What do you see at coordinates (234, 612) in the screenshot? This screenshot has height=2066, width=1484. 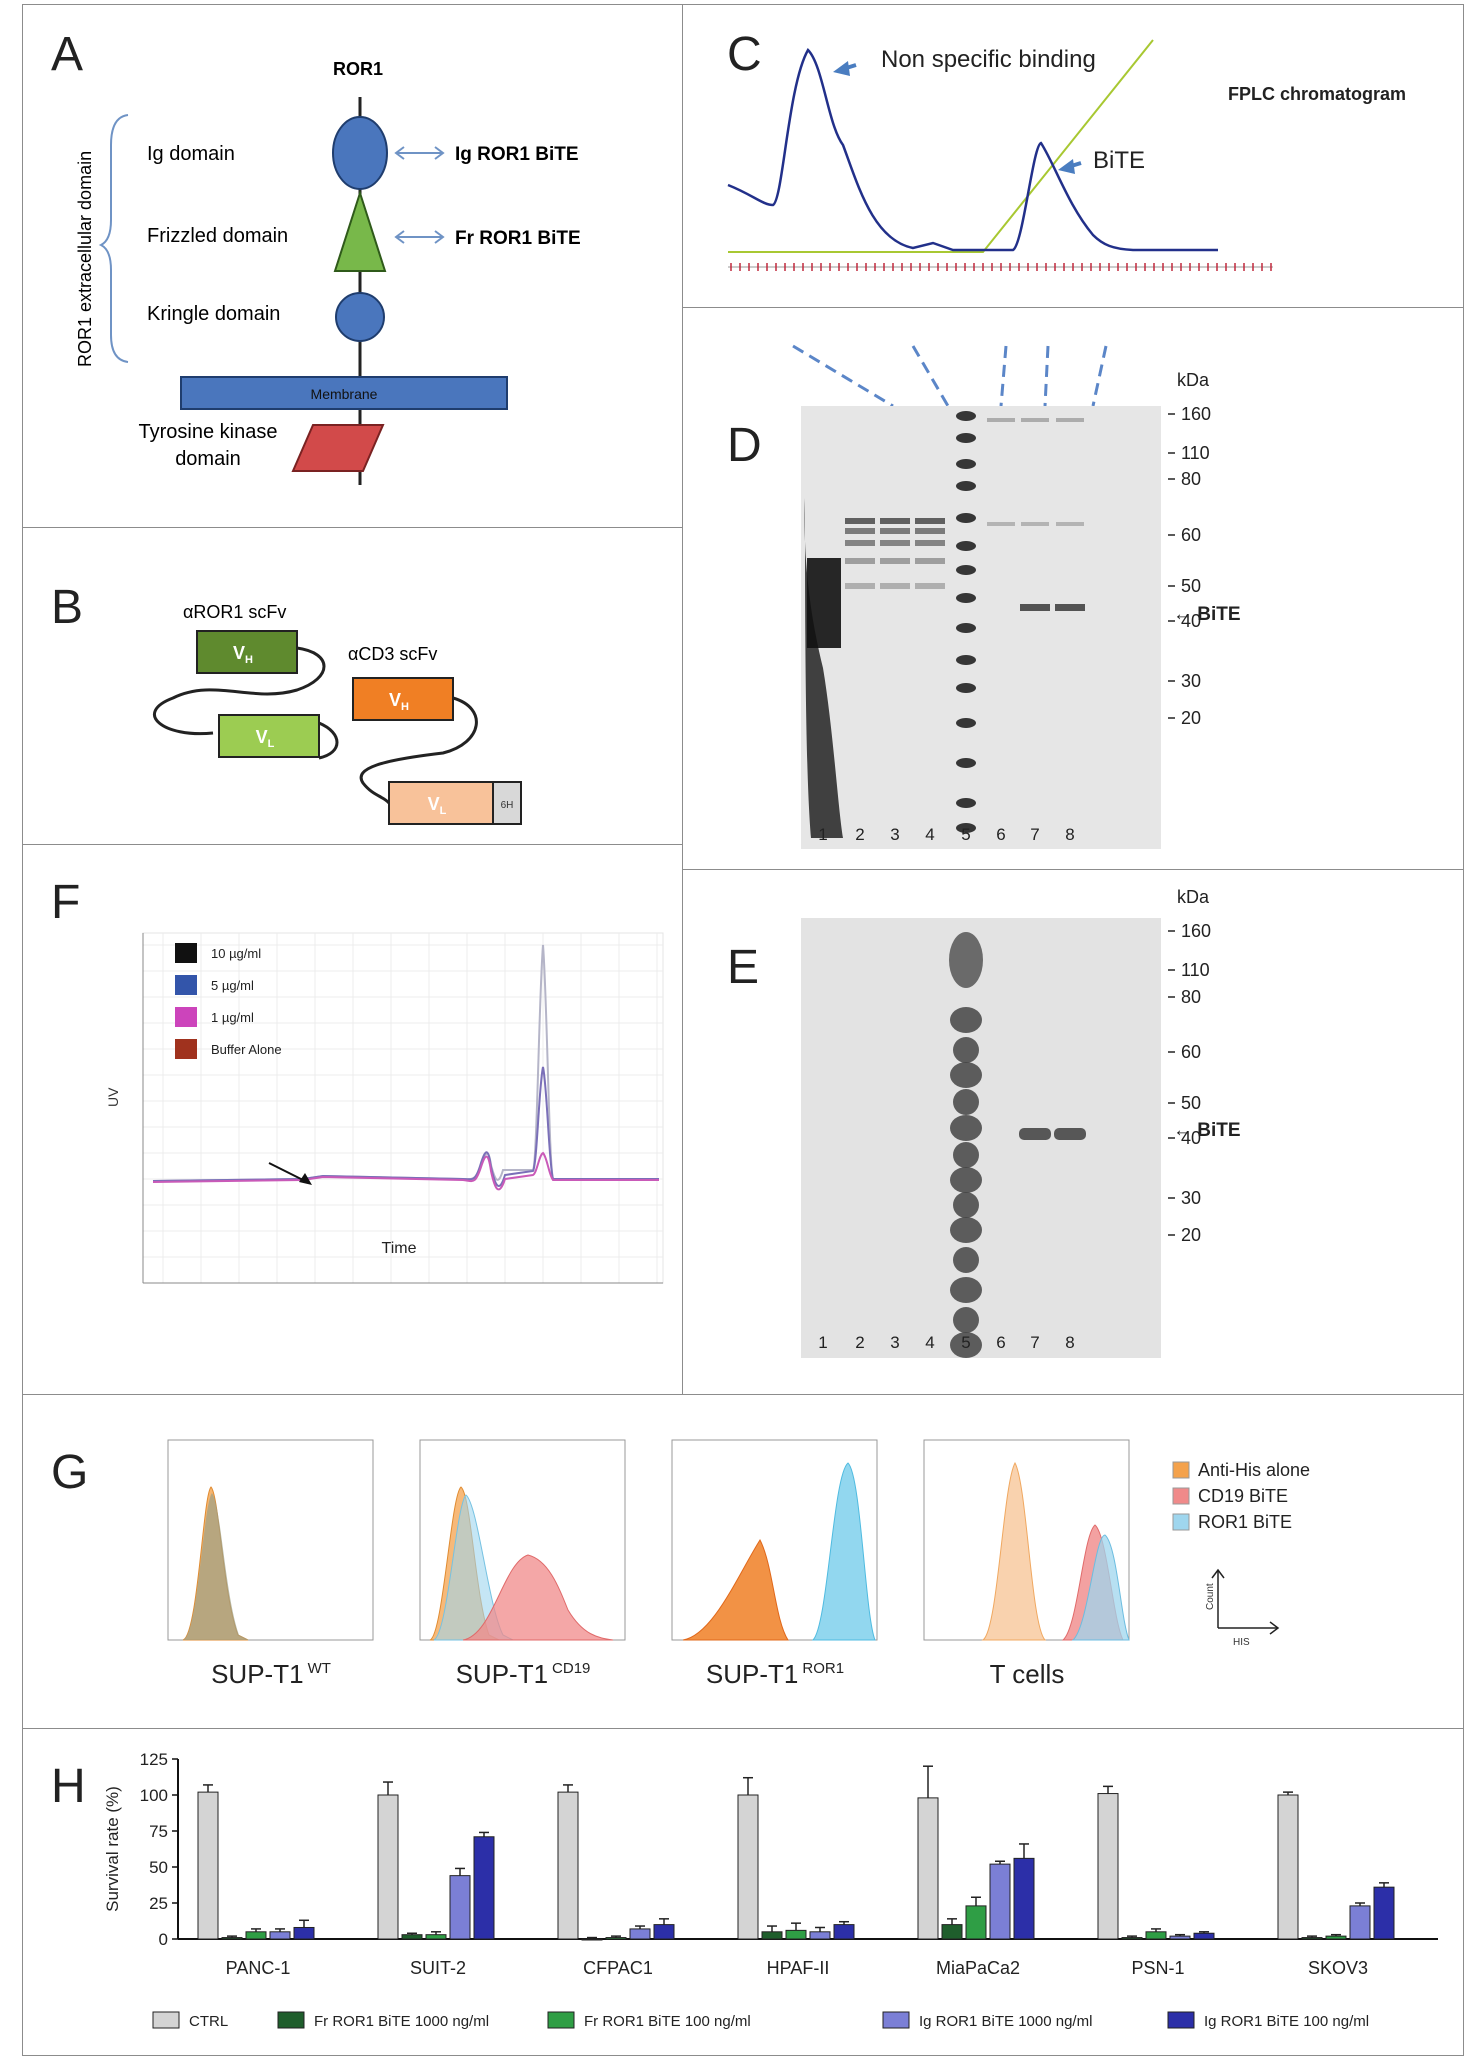 I see `ror1-scfv-label: αROR1 scFv` at bounding box center [234, 612].